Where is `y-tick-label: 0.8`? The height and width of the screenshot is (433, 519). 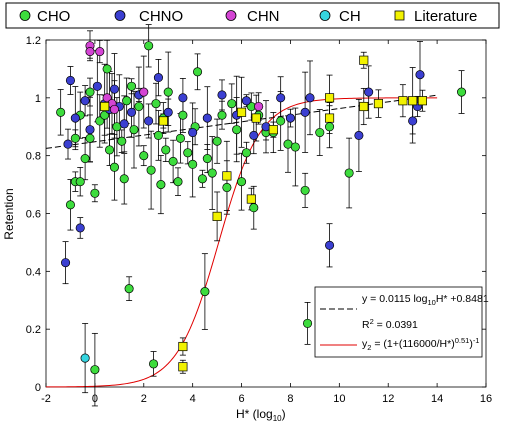
y-tick-label: 0.8 is located at coordinates (33, 157).